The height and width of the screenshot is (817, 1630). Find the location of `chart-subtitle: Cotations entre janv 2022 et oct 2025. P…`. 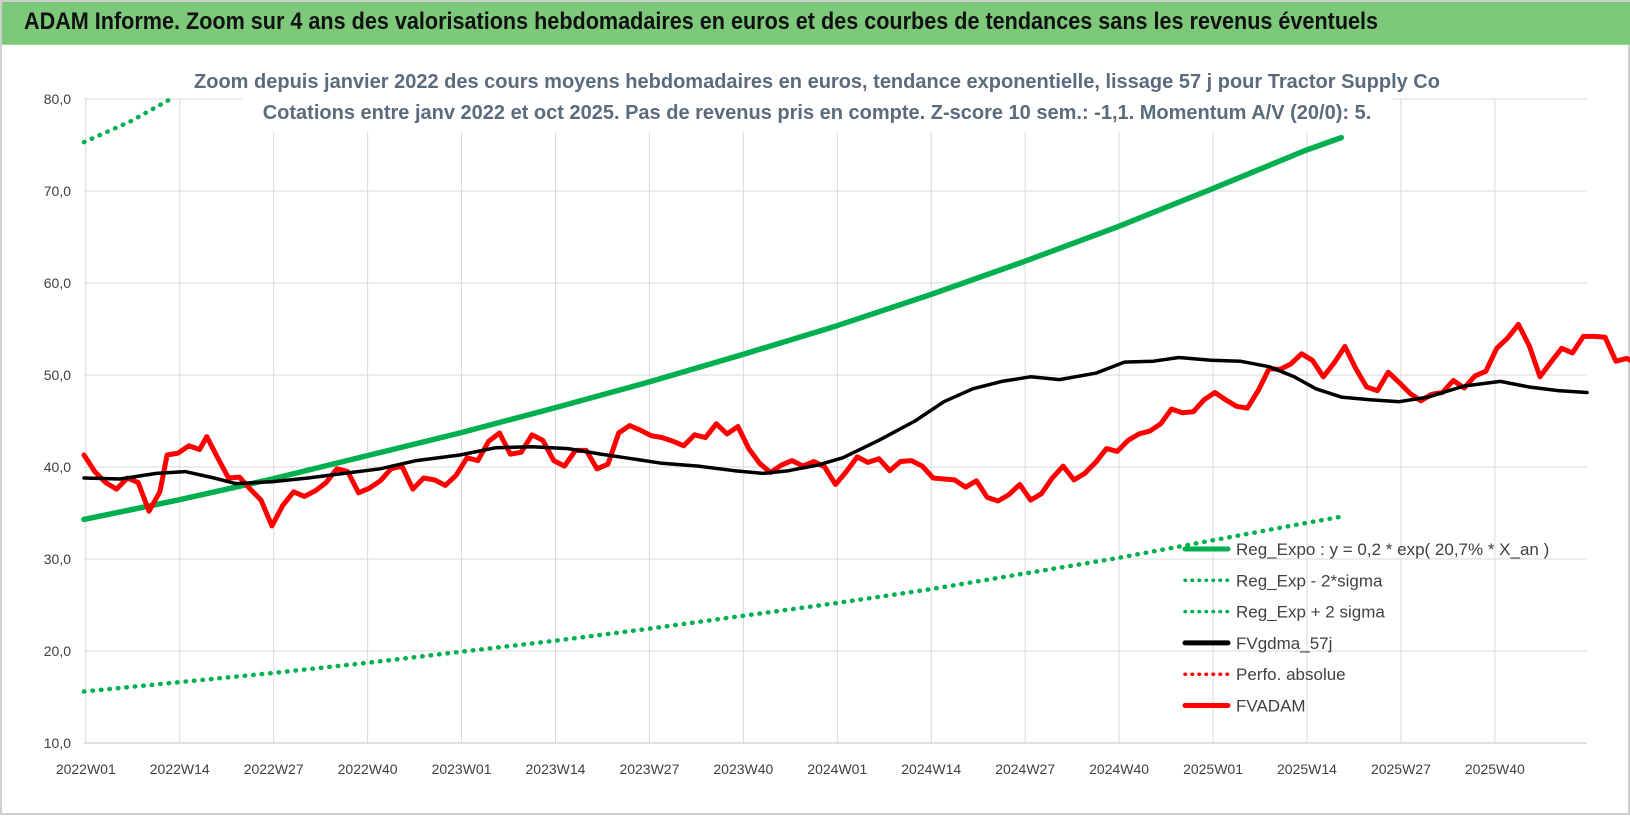

chart-subtitle: Cotations entre janv 2022 et oct 2025. P… is located at coordinates (817, 113).